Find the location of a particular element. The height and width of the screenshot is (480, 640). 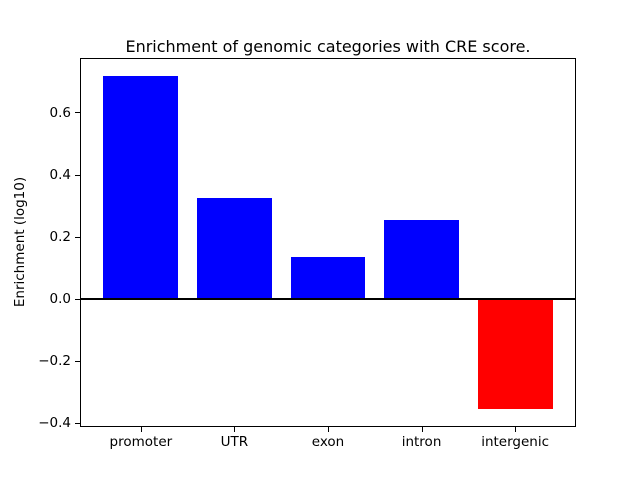

bar-intergenic is located at coordinates (515, 354).